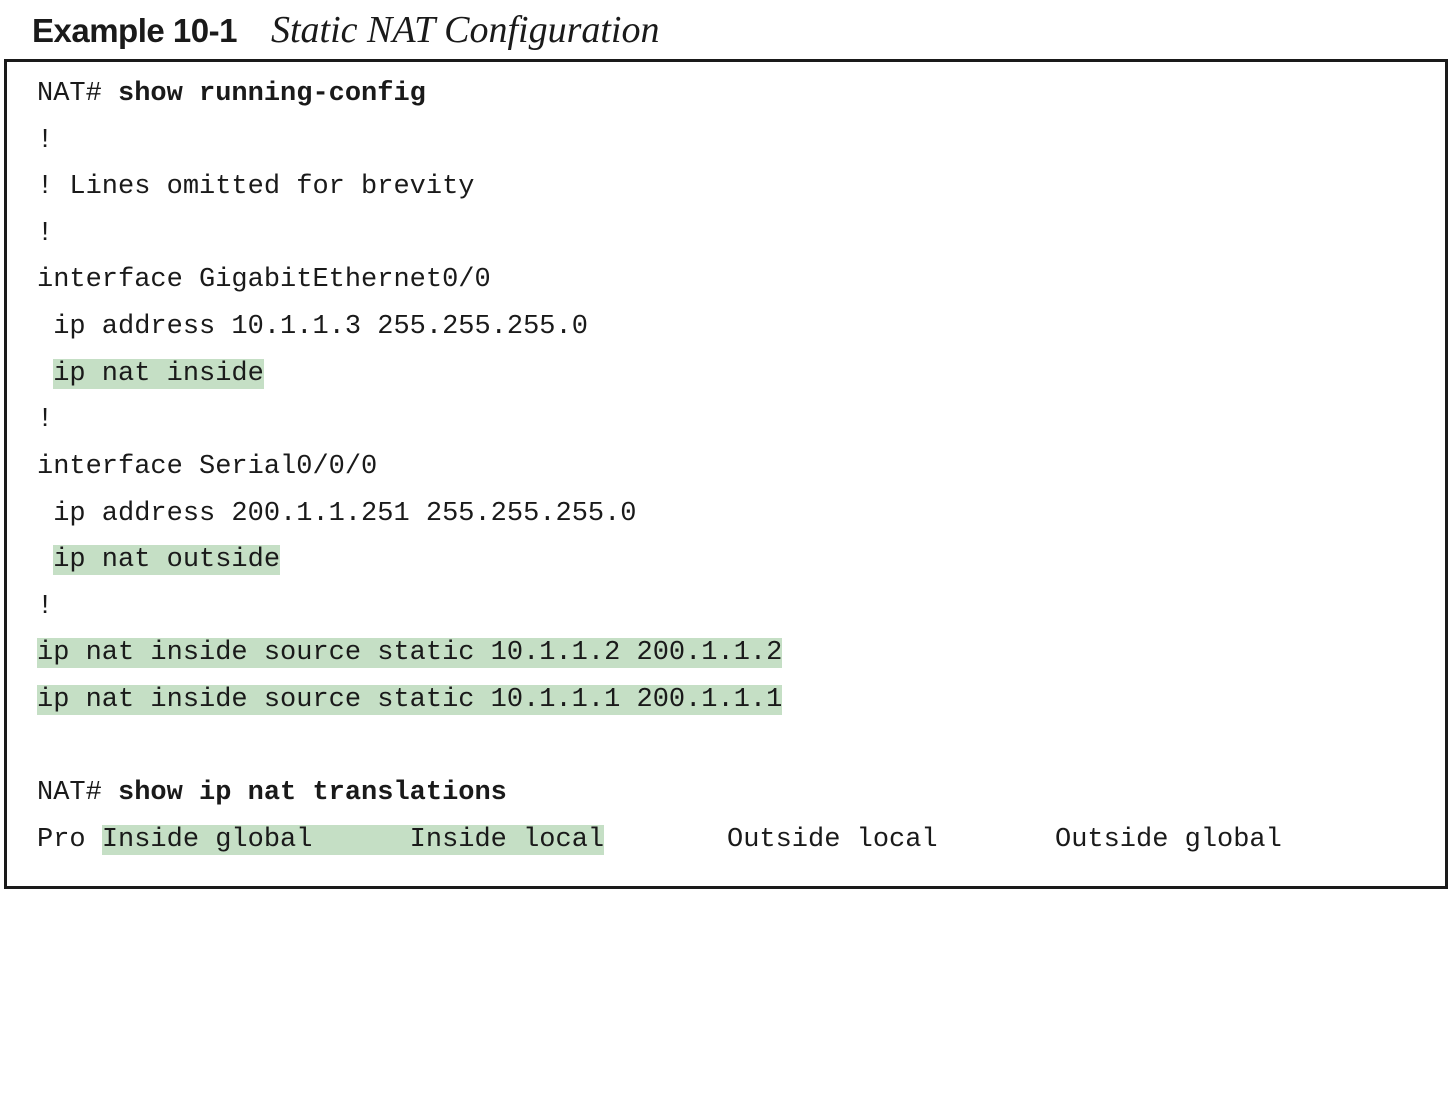 The height and width of the screenshot is (1112, 1456). Describe the element at coordinates (507, 840) in the screenshot. I see `header-inside-local: Inside local` at that location.